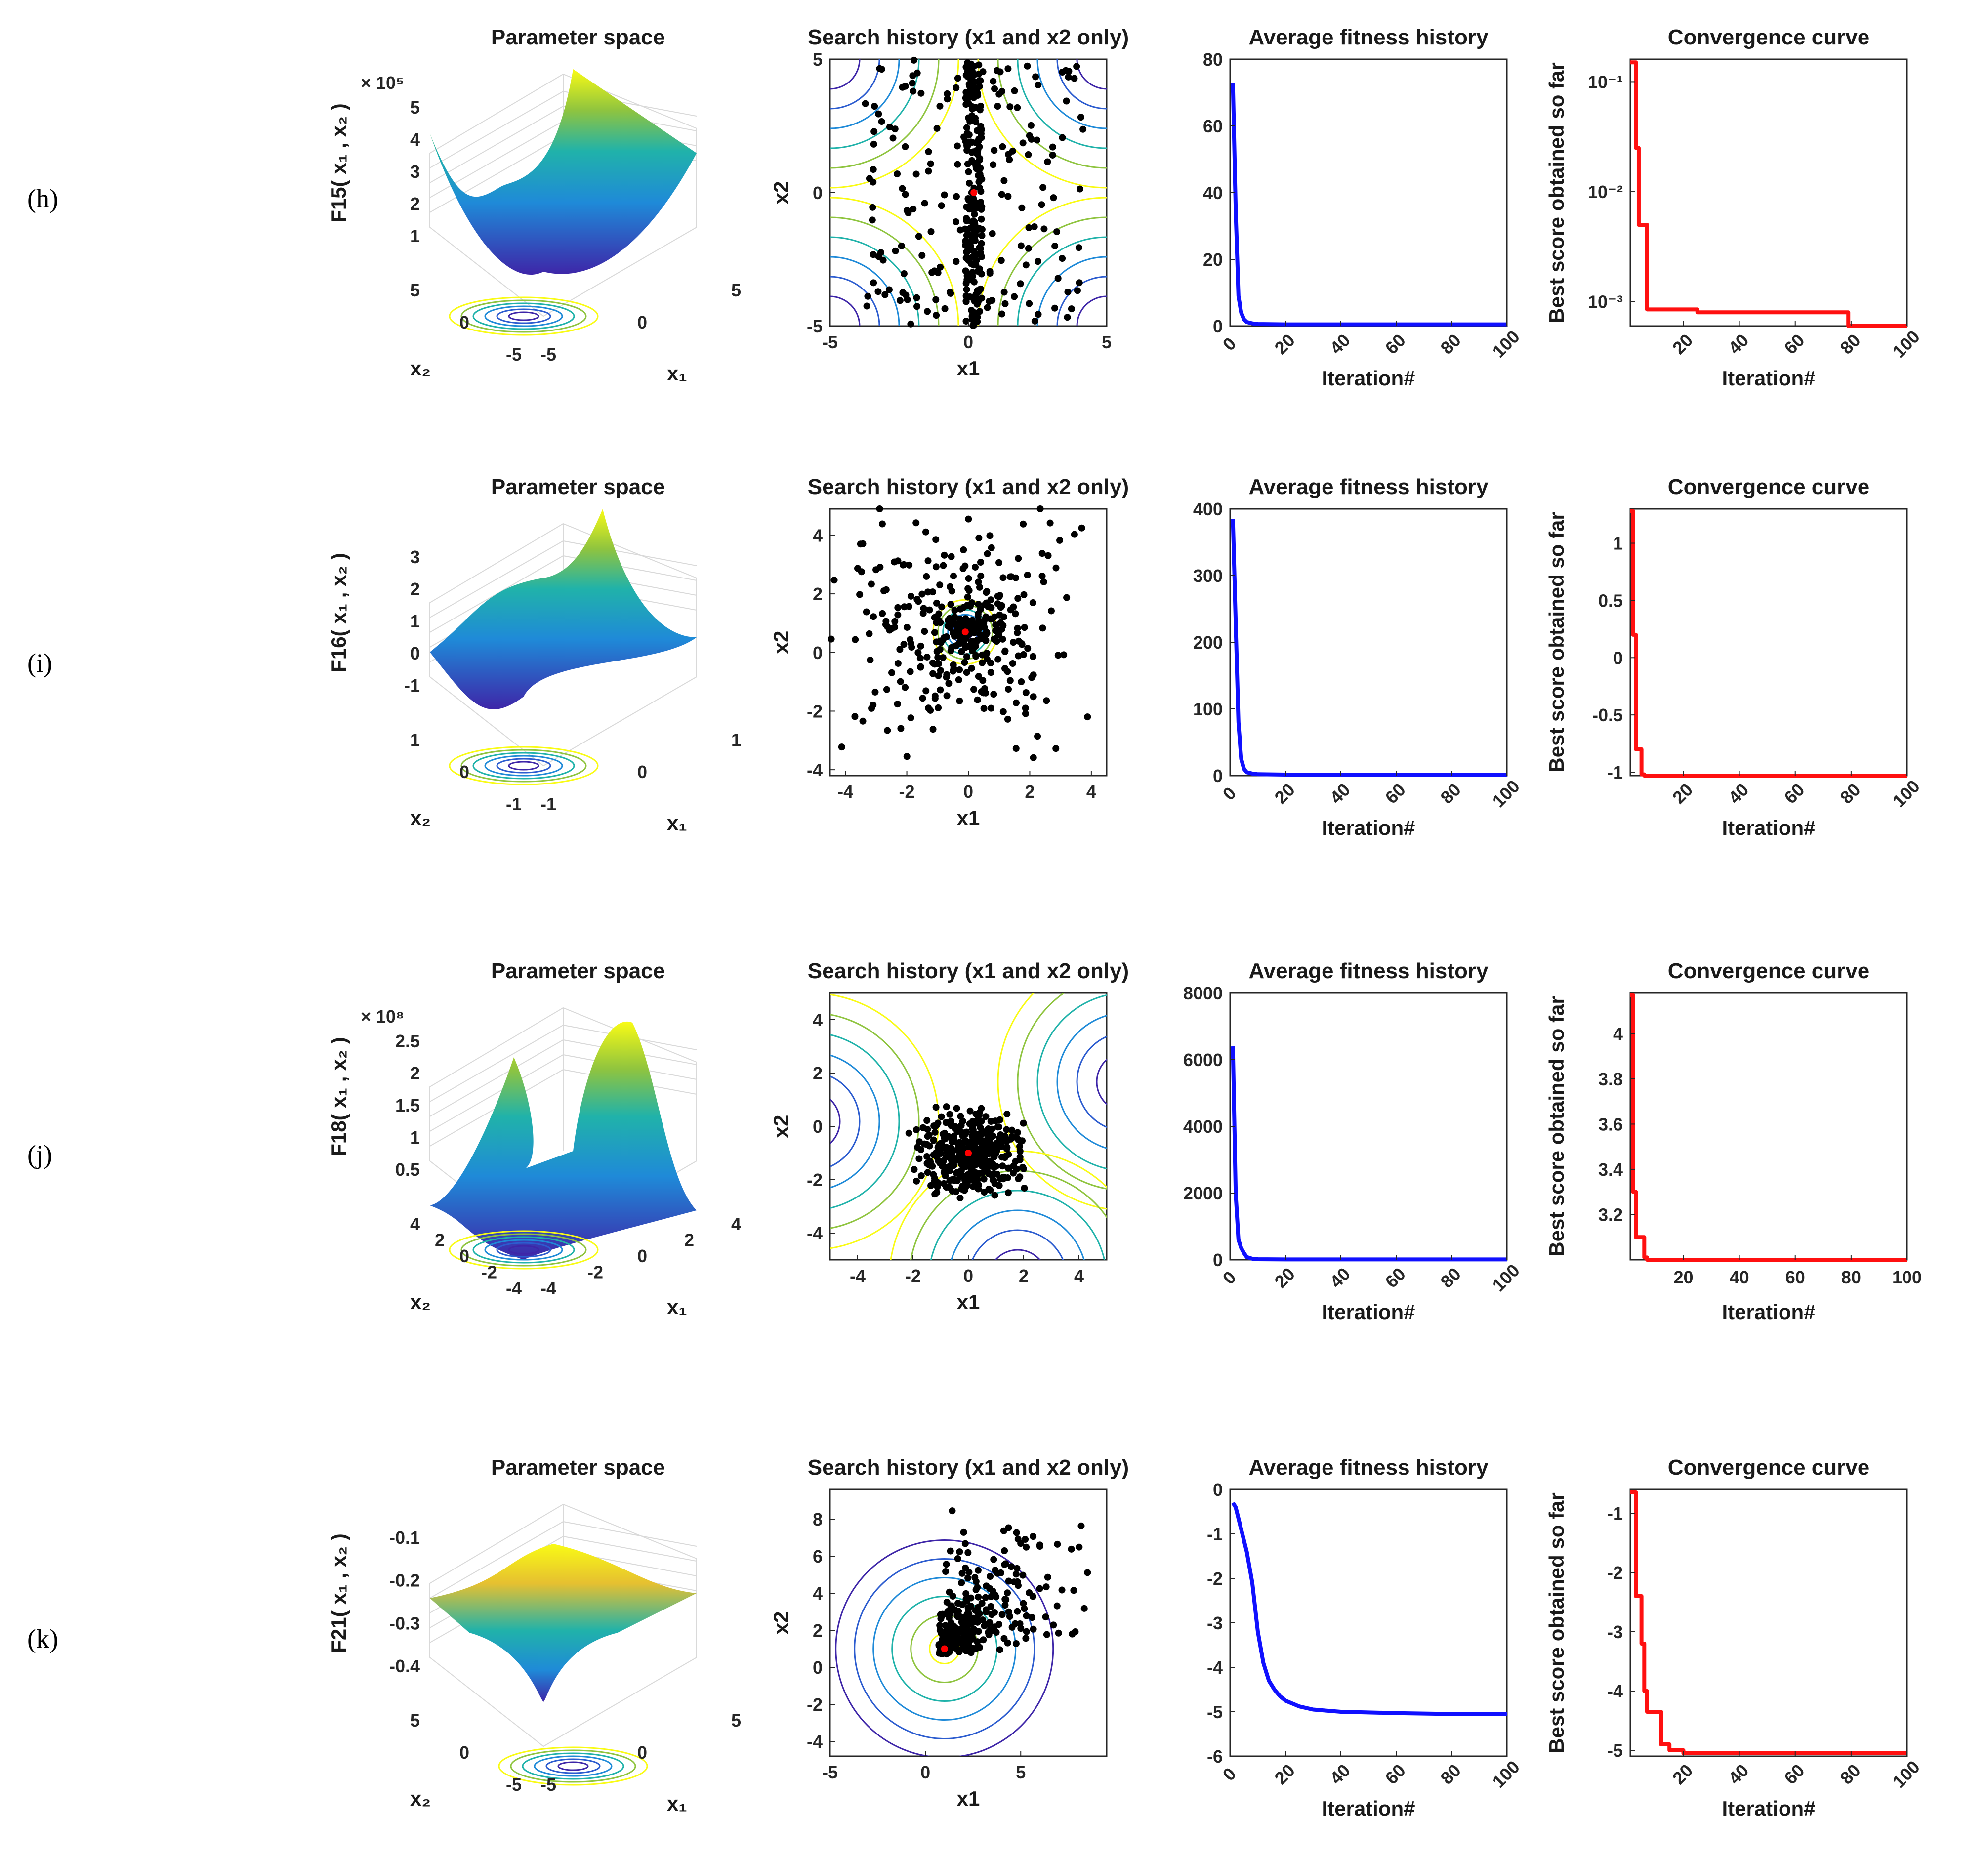  I want to click on y-tick-label: 4, so click(1618, 1034).